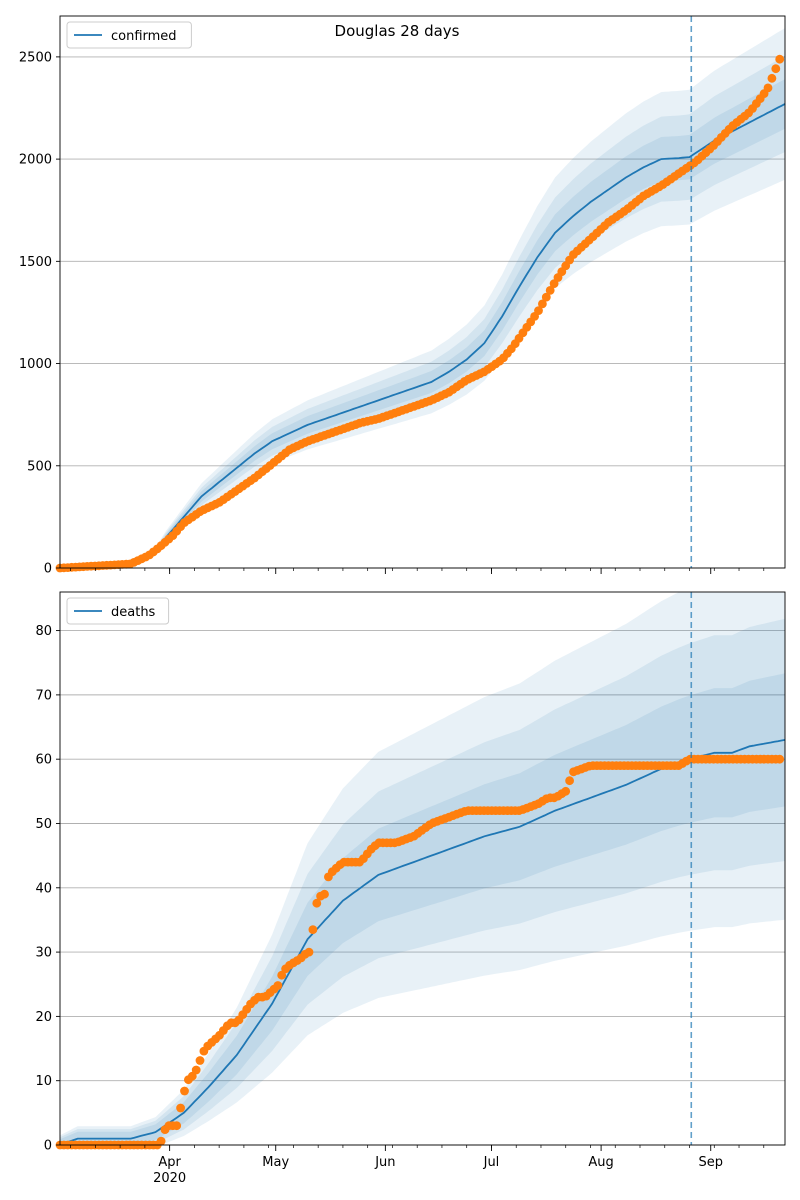 The width and height of the screenshot is (800, 1200). I want to click on y-tick-label: 1000, so click(35, 364).